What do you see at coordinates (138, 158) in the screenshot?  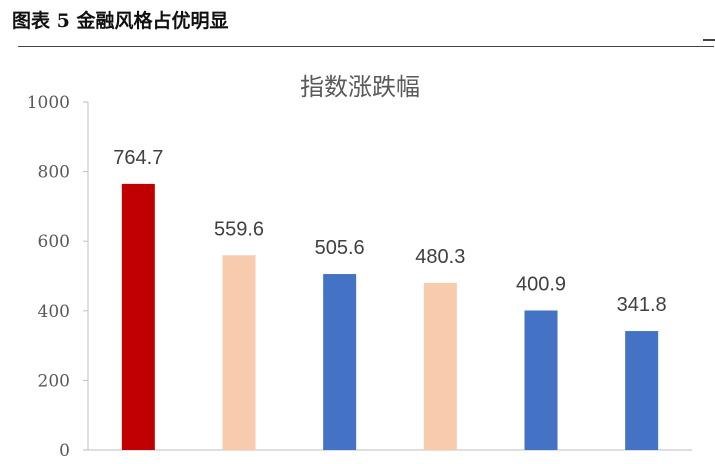 I see `data-label: 764.7` at bounding box center [138, 158].